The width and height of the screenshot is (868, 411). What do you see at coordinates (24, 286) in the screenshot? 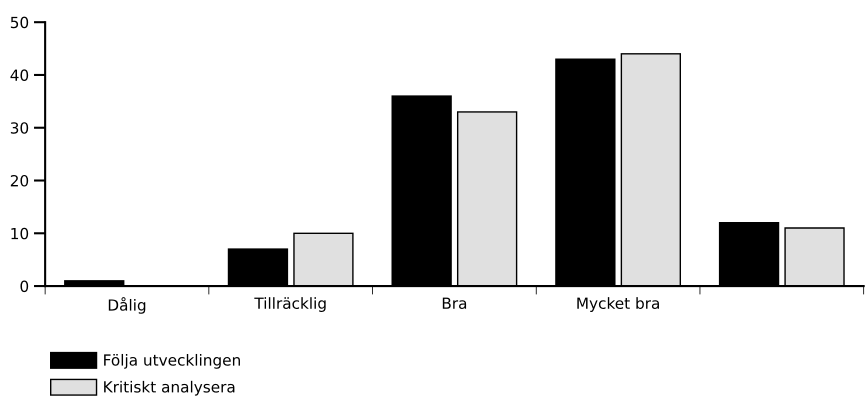
I see `y-tick-label: 0` at bounding box center [24, 286].